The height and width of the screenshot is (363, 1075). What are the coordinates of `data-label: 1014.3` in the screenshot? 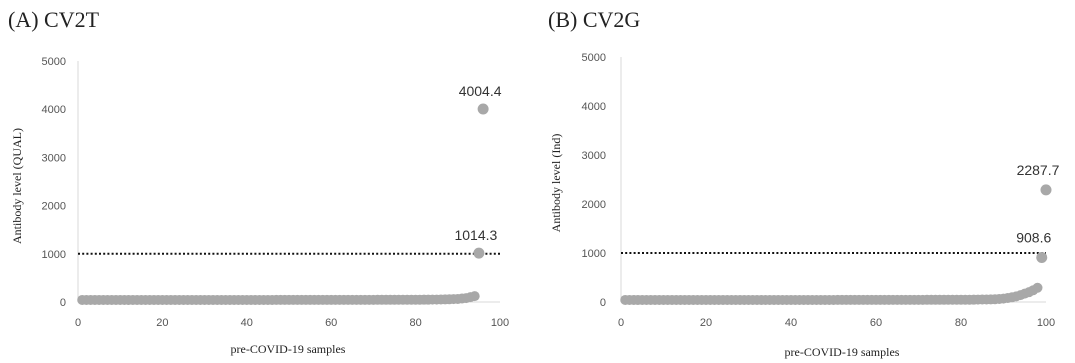 It's located at (475, 235).